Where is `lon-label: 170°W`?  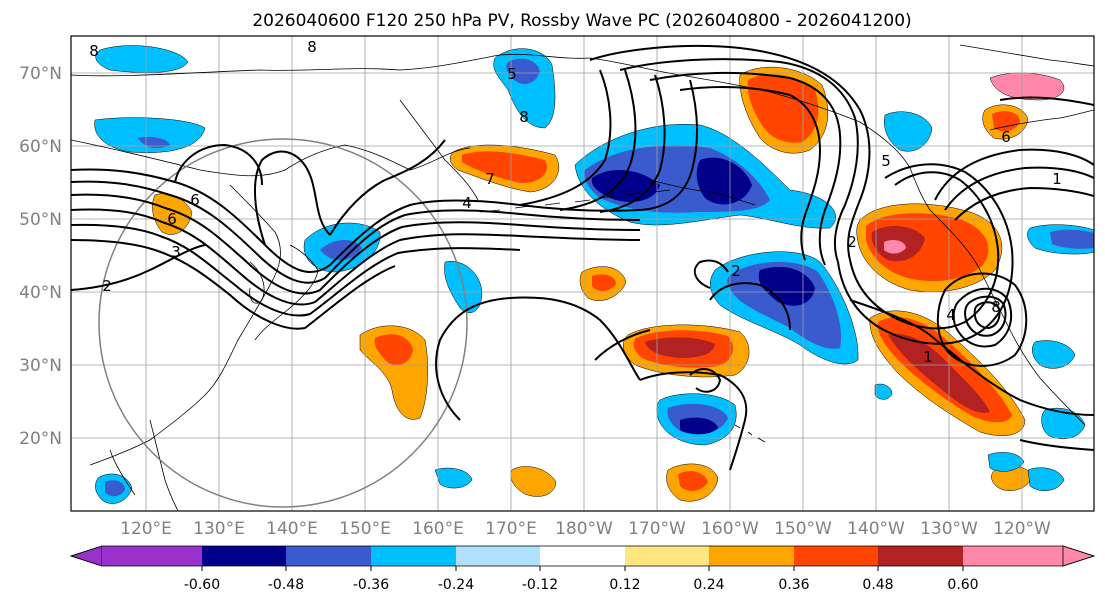
lon-label: 170°W is located at coordinates (657, 529).